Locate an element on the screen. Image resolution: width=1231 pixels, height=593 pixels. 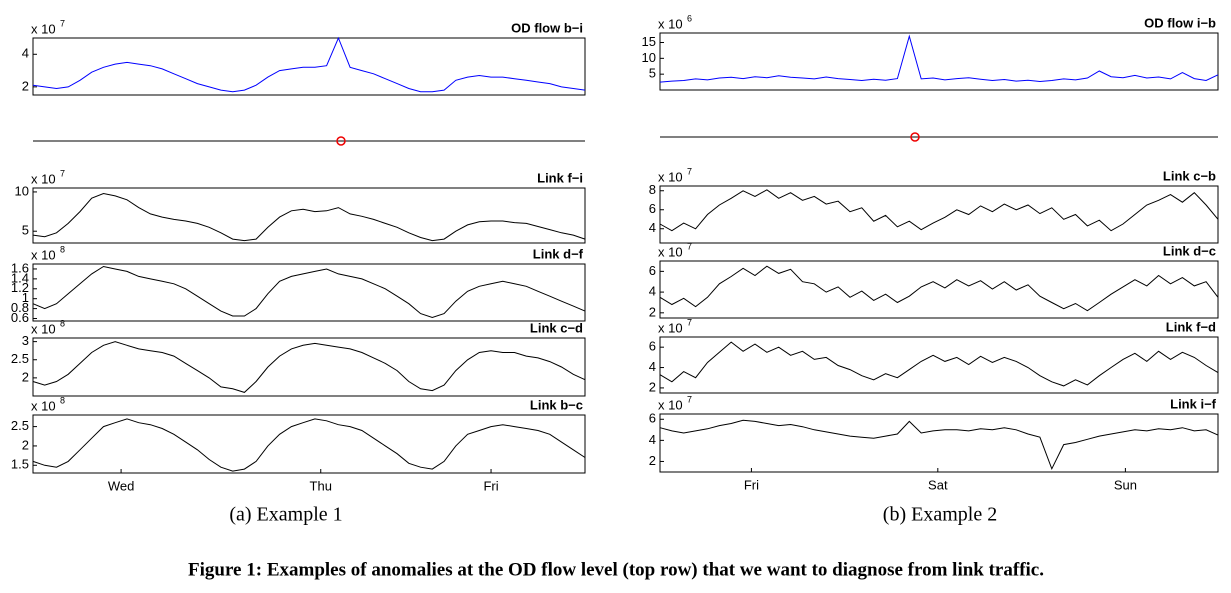
panel-title: Link f−i is located at coordinates (560, 177).